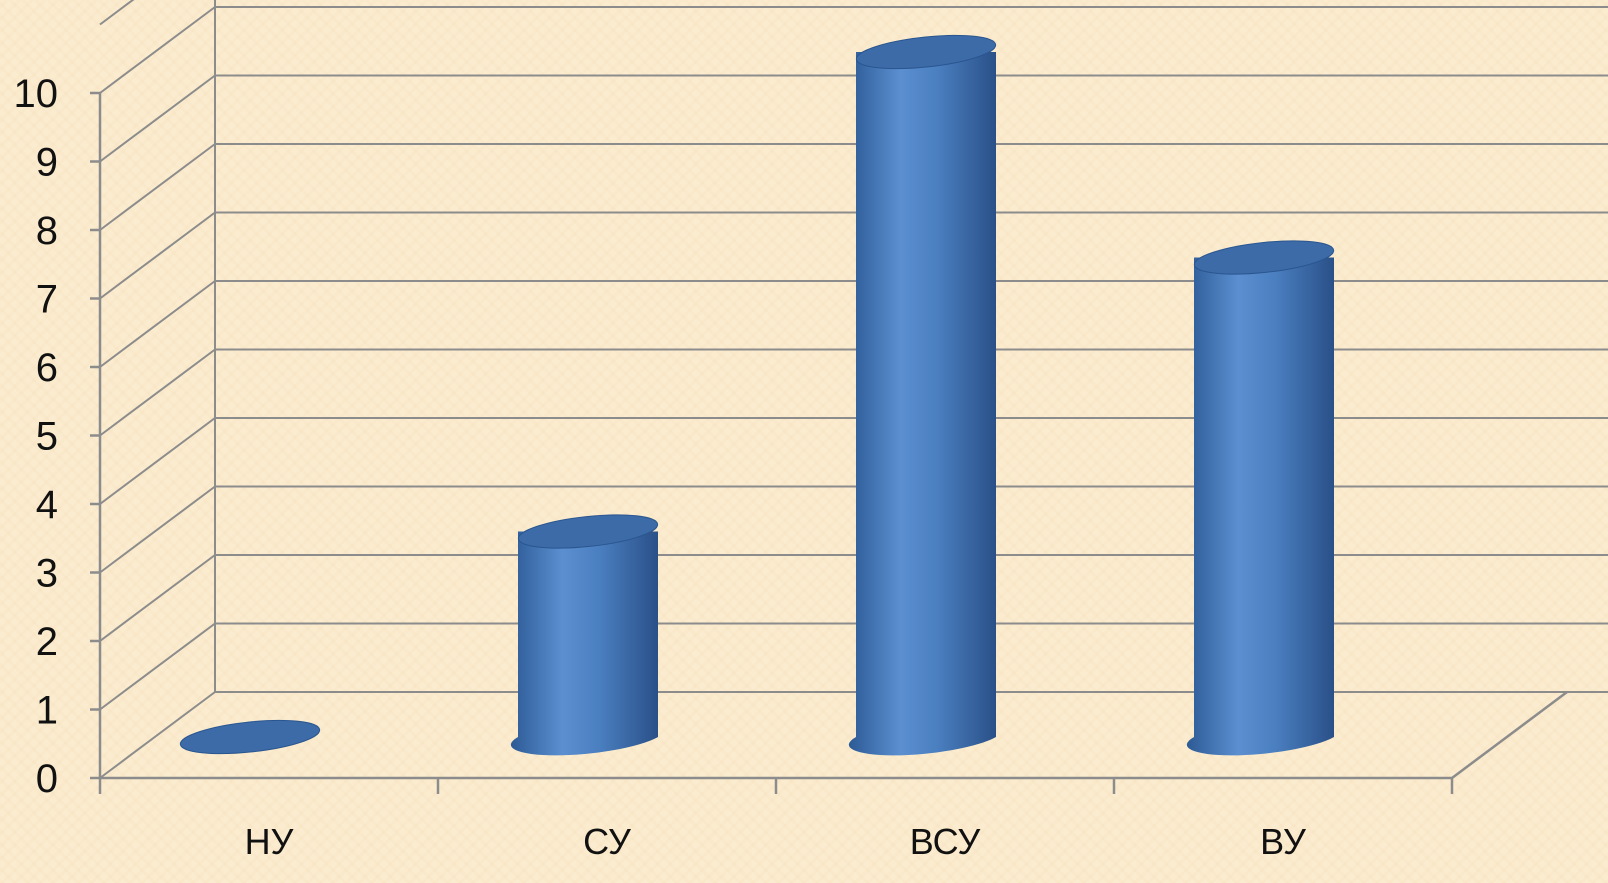 This screenshot has width=1608, height=883. I want to click on y-tick-label: 6, so click(47, 368).